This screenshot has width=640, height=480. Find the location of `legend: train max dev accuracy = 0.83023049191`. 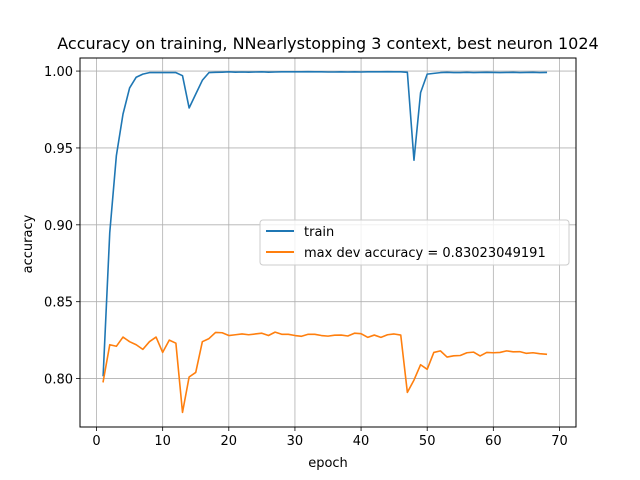

legend: train max dev accuracy = 0.83023049191 is located at coordinates (414, 242).